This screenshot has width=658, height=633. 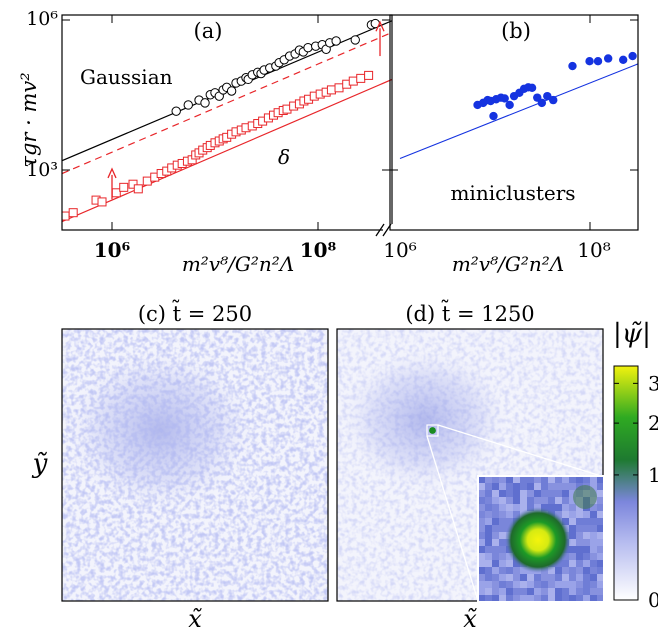 I want to click on panel-a-ytick-label-mid: 10³, so click(x=42, y=170).